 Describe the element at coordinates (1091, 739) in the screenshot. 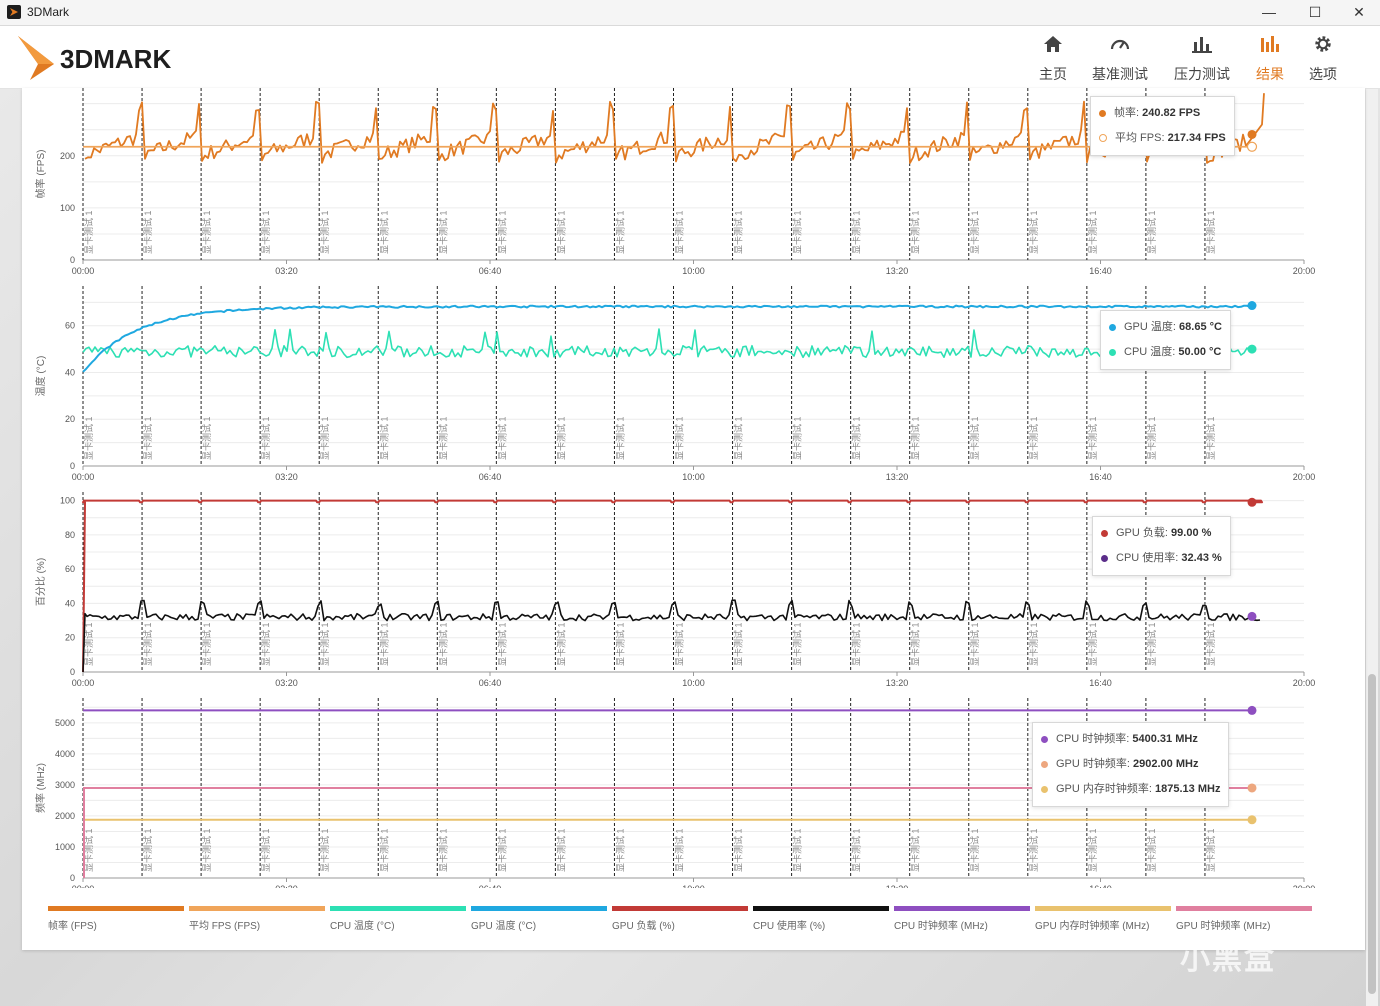

I see `tooltip-label: CPU 时钟频率` at that location.